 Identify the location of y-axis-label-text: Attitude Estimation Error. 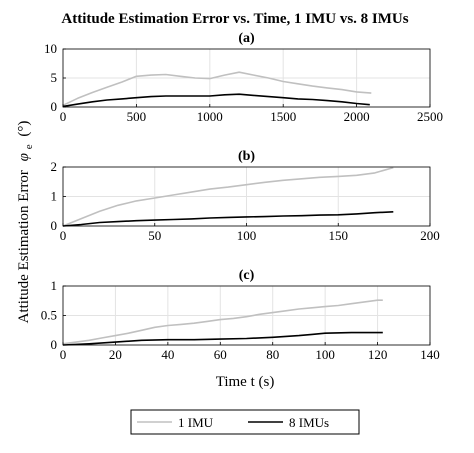
(24, 246).